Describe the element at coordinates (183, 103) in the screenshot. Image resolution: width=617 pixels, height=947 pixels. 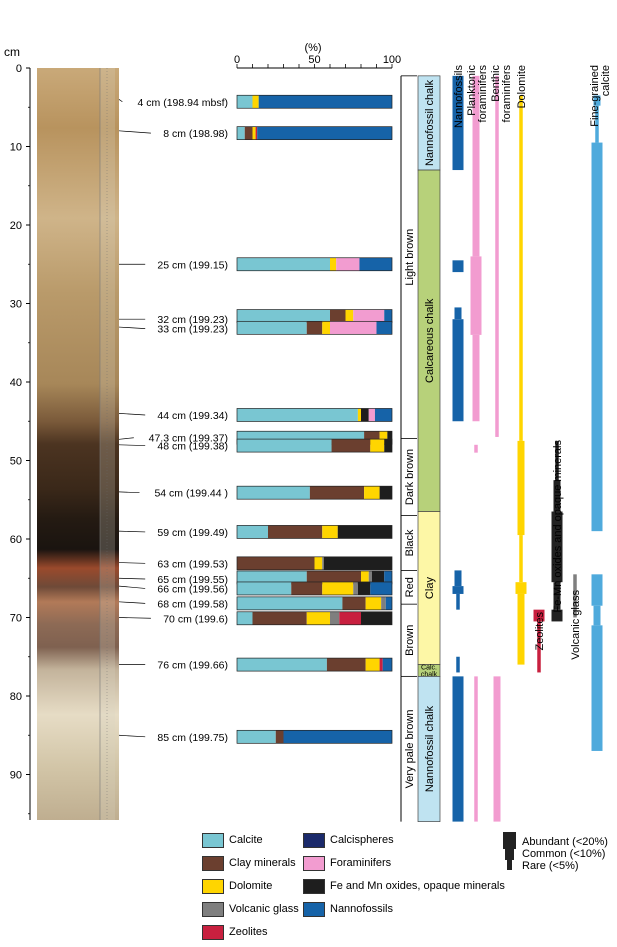
I see `sample-label: 4 cm (198.94 mbsf)` at that location.